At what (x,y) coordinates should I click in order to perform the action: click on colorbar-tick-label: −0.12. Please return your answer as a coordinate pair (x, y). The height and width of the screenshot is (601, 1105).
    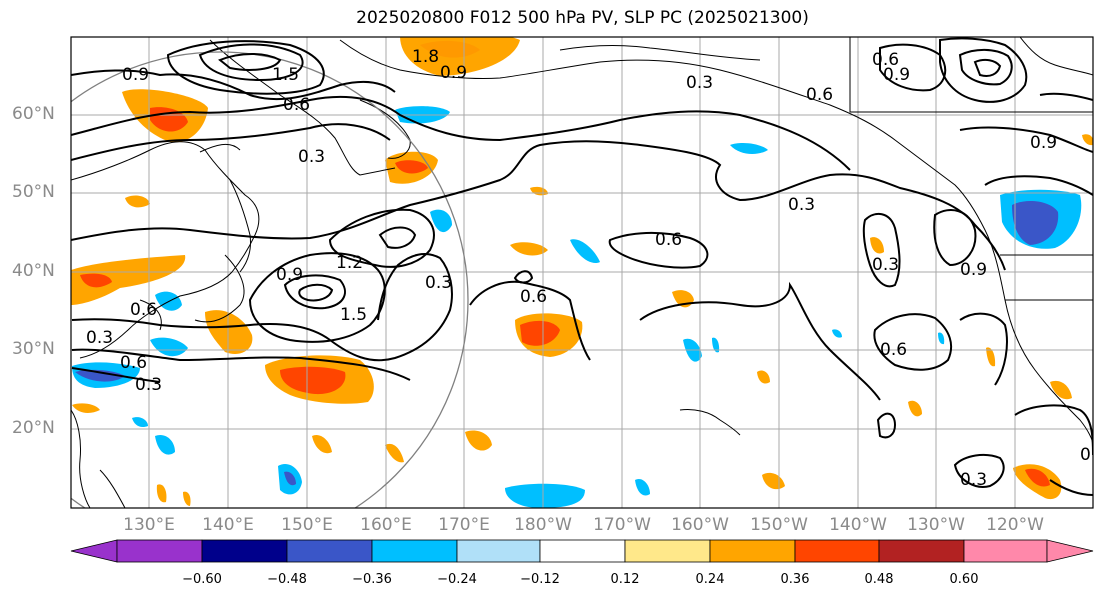
    Looking at the image, I should click on (540, 579).